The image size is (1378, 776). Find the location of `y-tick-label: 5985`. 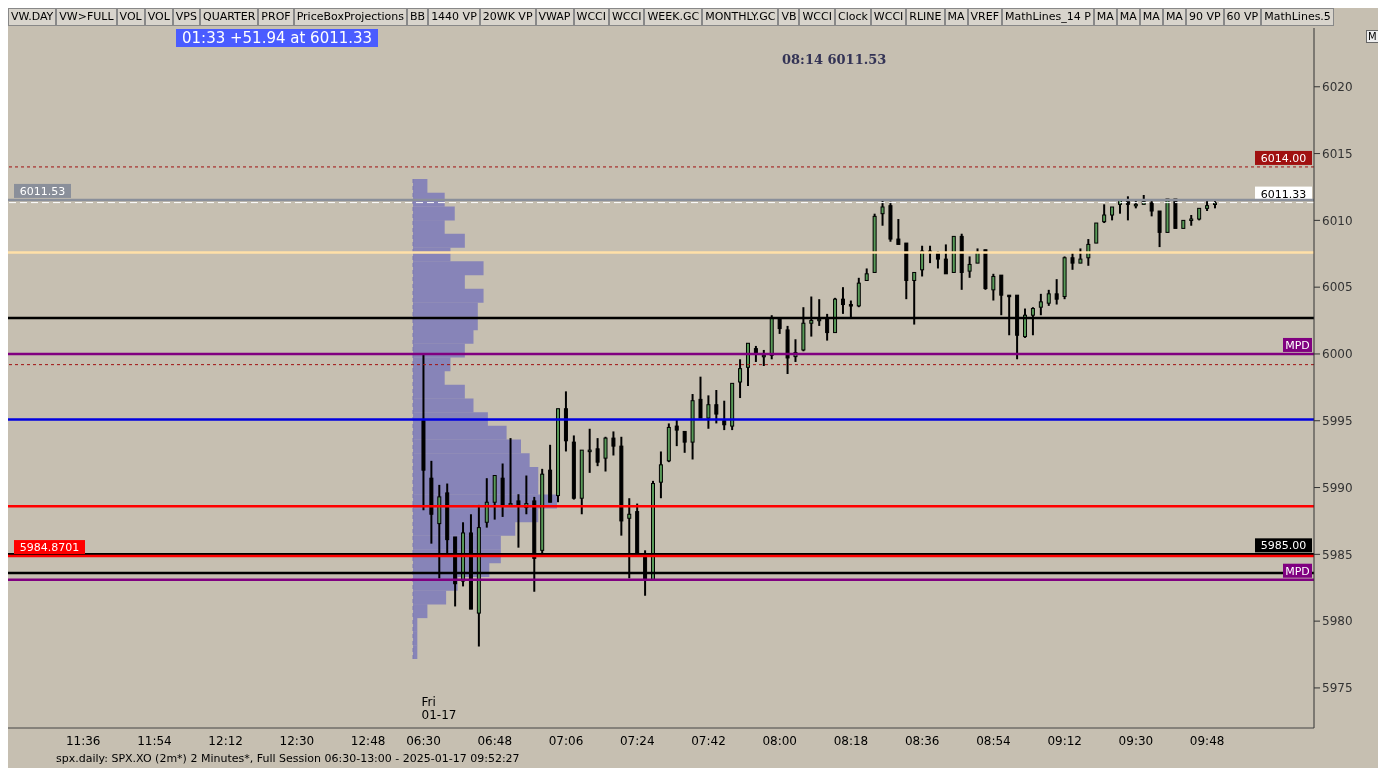

y-tick-label: 5985 is located at coordinates (1337, 554).